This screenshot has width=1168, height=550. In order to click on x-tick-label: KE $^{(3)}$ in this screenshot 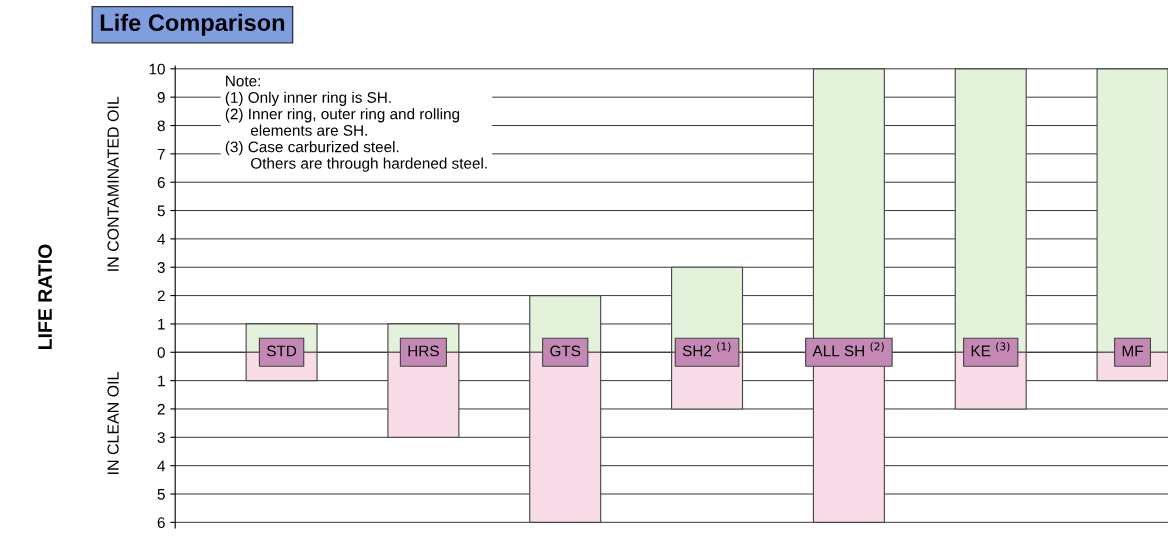, I will do `click(990, 349)`.